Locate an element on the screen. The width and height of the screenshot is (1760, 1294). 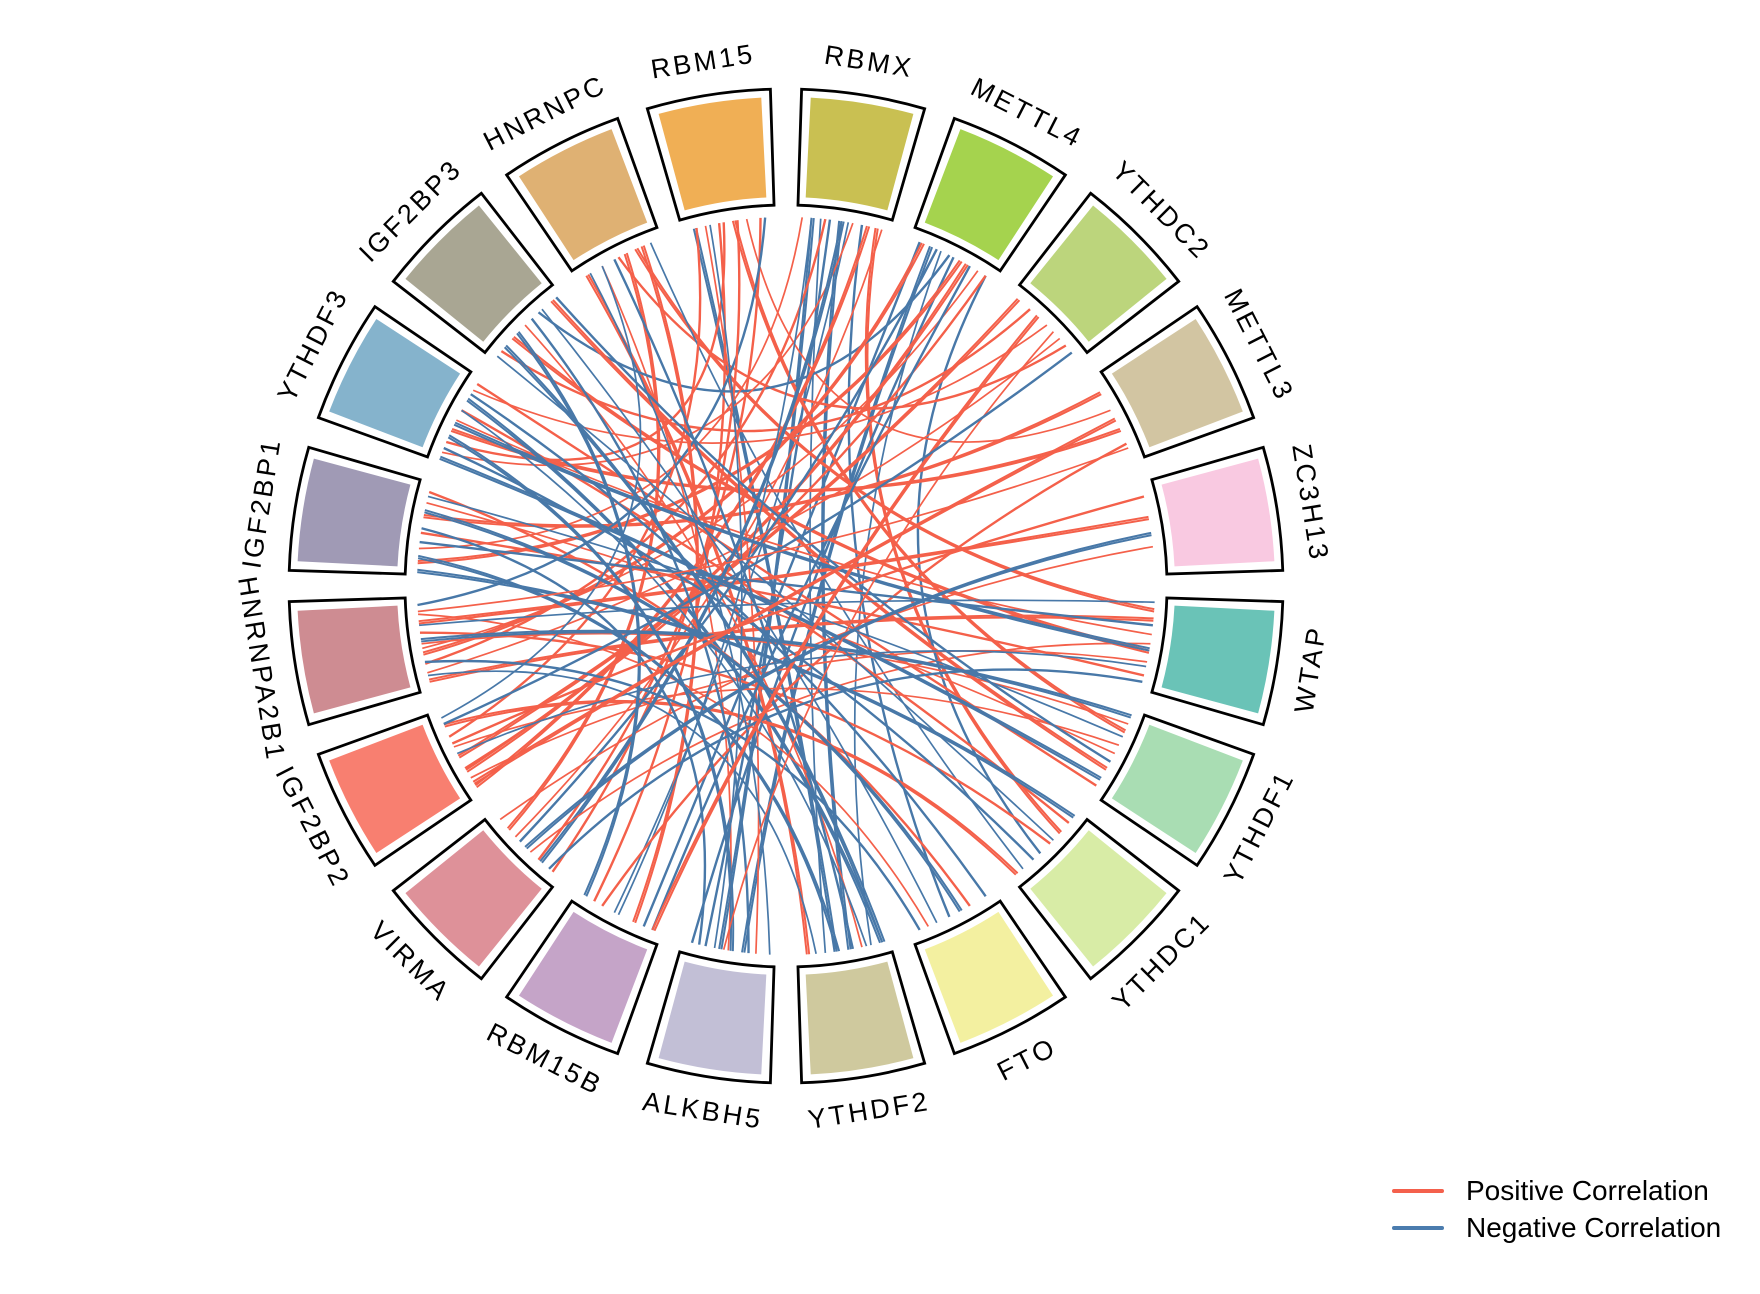
chord-link-IGF2BP3-YTHDF1 is located at coordinates (828, 535).